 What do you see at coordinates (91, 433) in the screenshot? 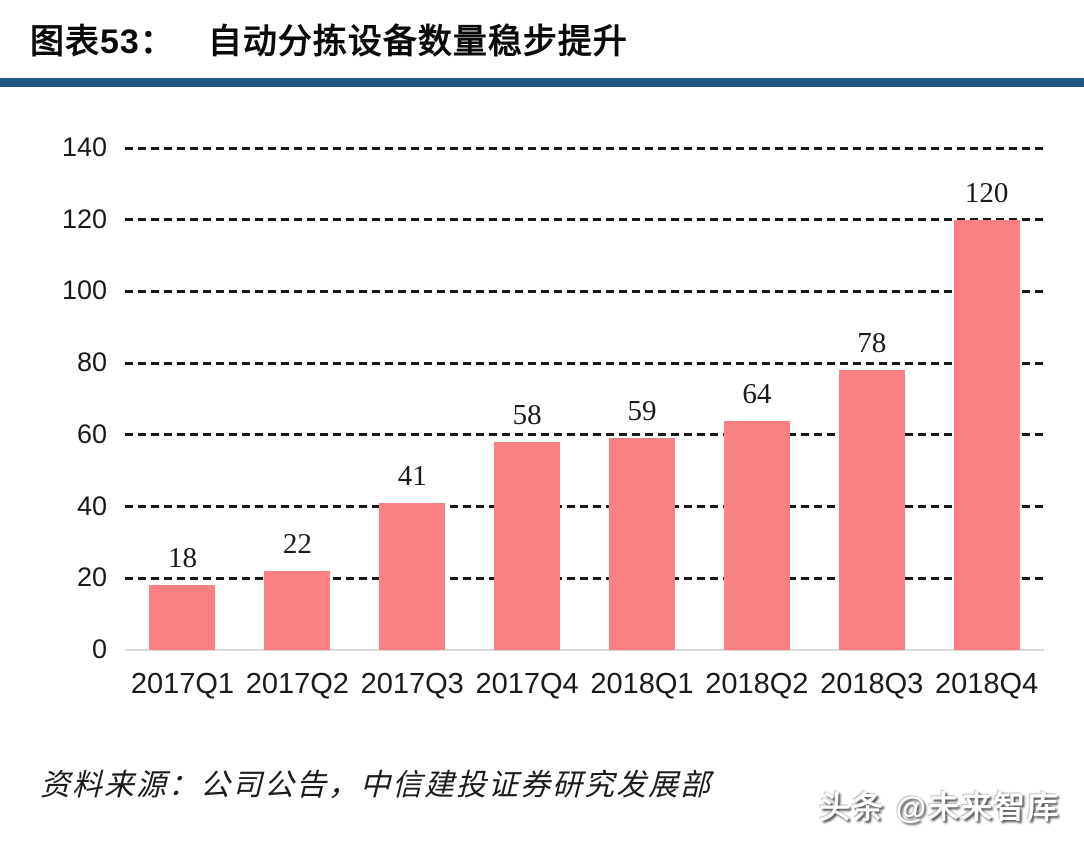
I see `y-axis-tick-label: 60` at bounding box center [91, 433].